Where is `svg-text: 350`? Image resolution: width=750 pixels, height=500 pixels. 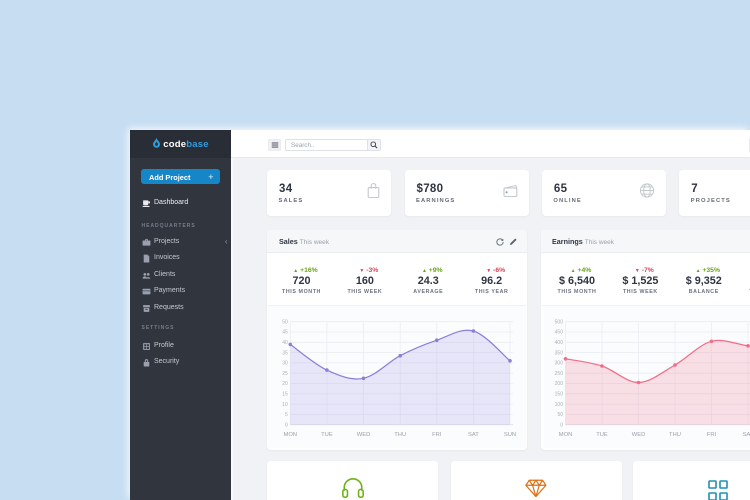
svg-text: 350 is located at coordinates (559, 353).